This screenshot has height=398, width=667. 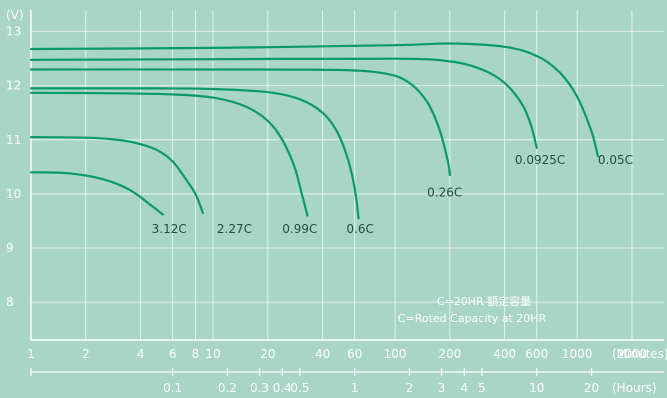 I want to click on x-tick-label-hours: 4, so click(x=464, y=388).